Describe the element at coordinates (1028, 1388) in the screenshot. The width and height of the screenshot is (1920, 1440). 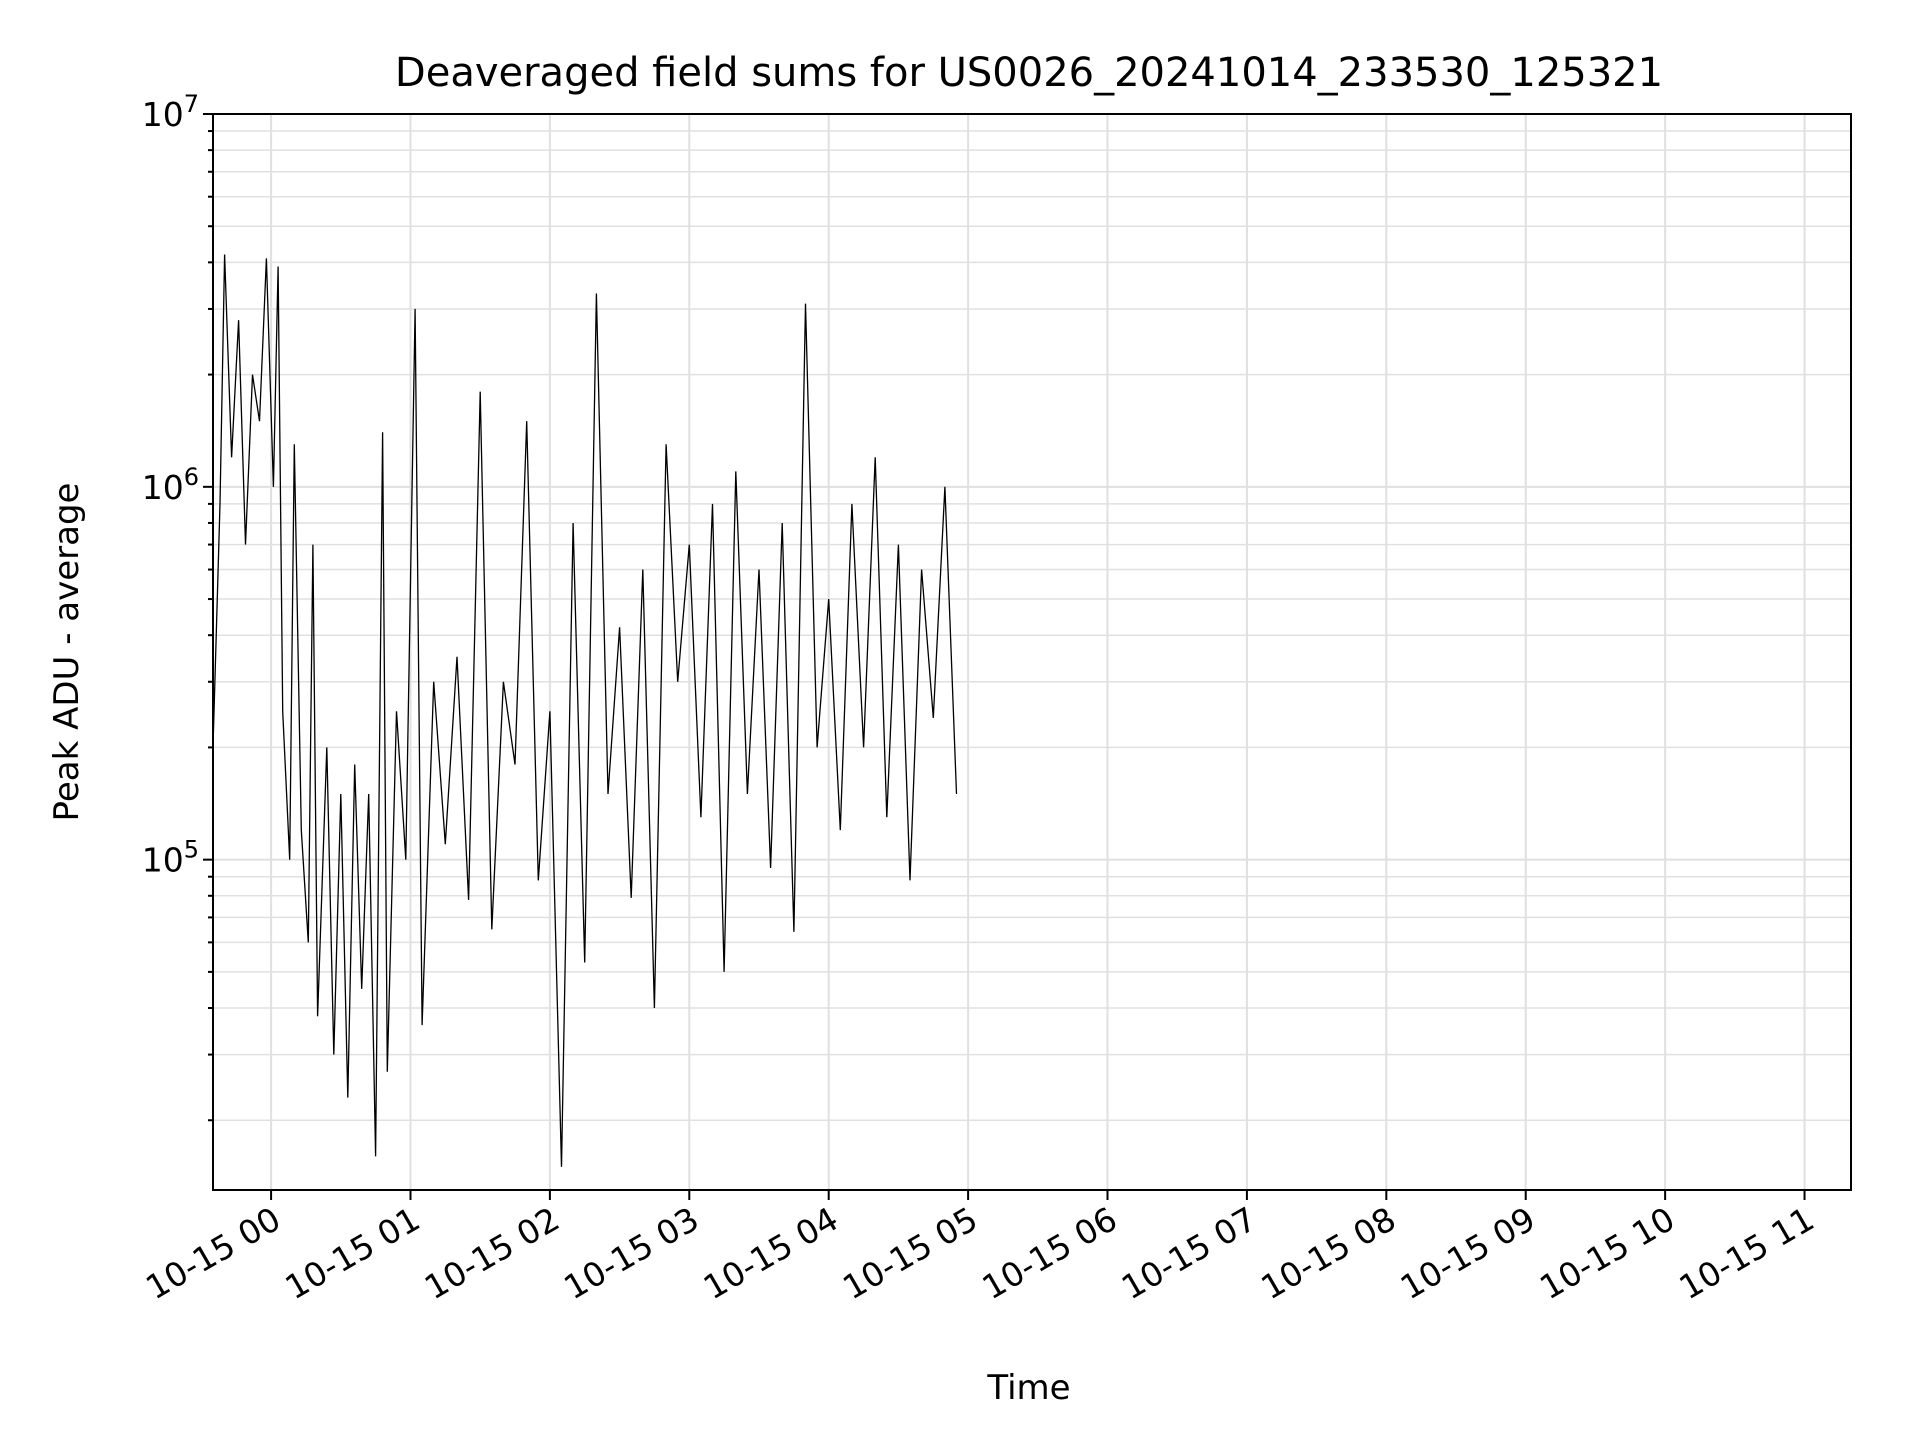
I see `x-axis-label: Time` at that location.